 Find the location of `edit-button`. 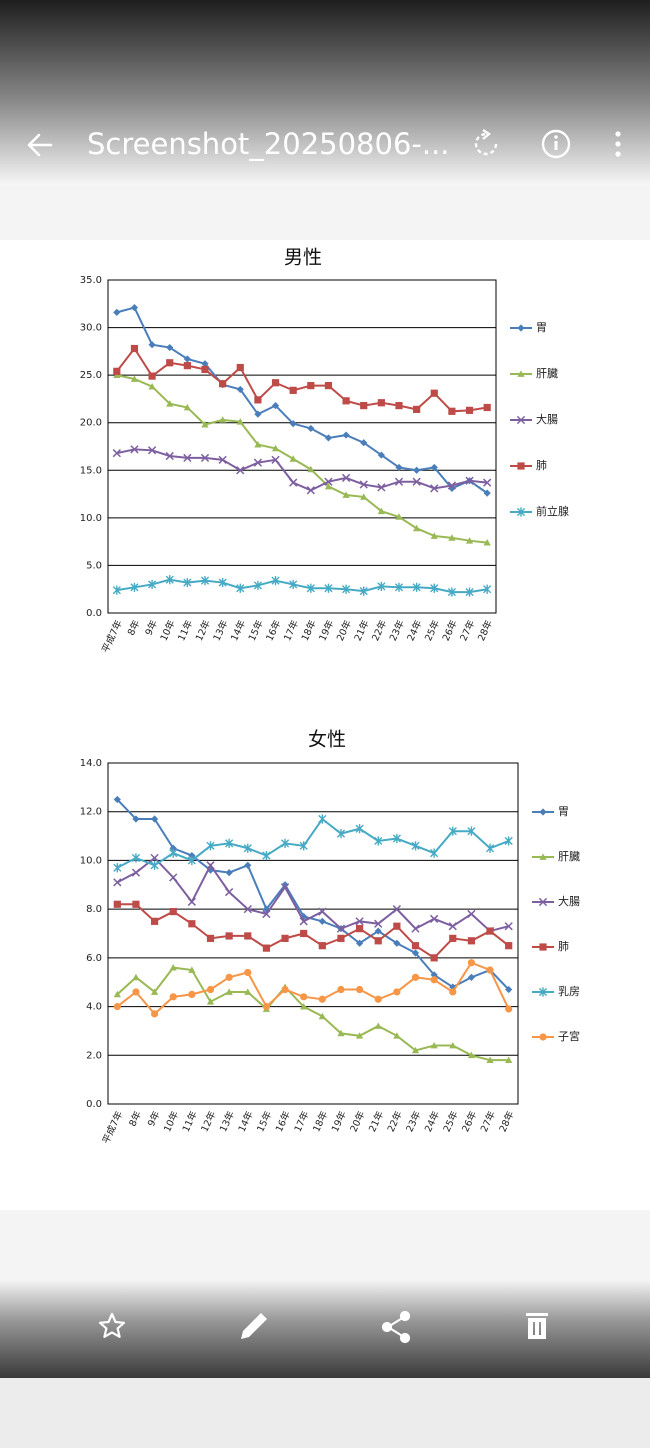

edit-button is located at coordinates (254, 1326).